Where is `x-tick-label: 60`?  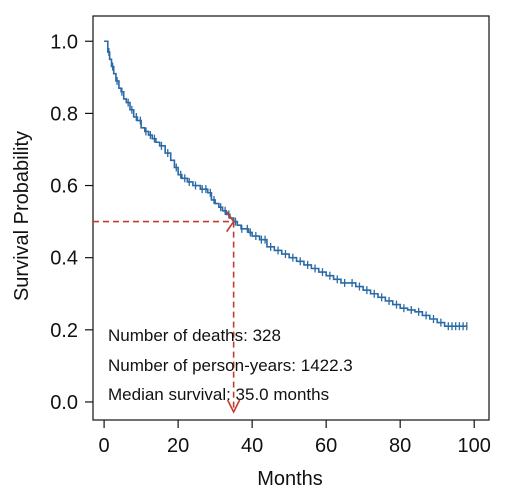 x-tick-label: 60 is located at coordinates (326, 446).